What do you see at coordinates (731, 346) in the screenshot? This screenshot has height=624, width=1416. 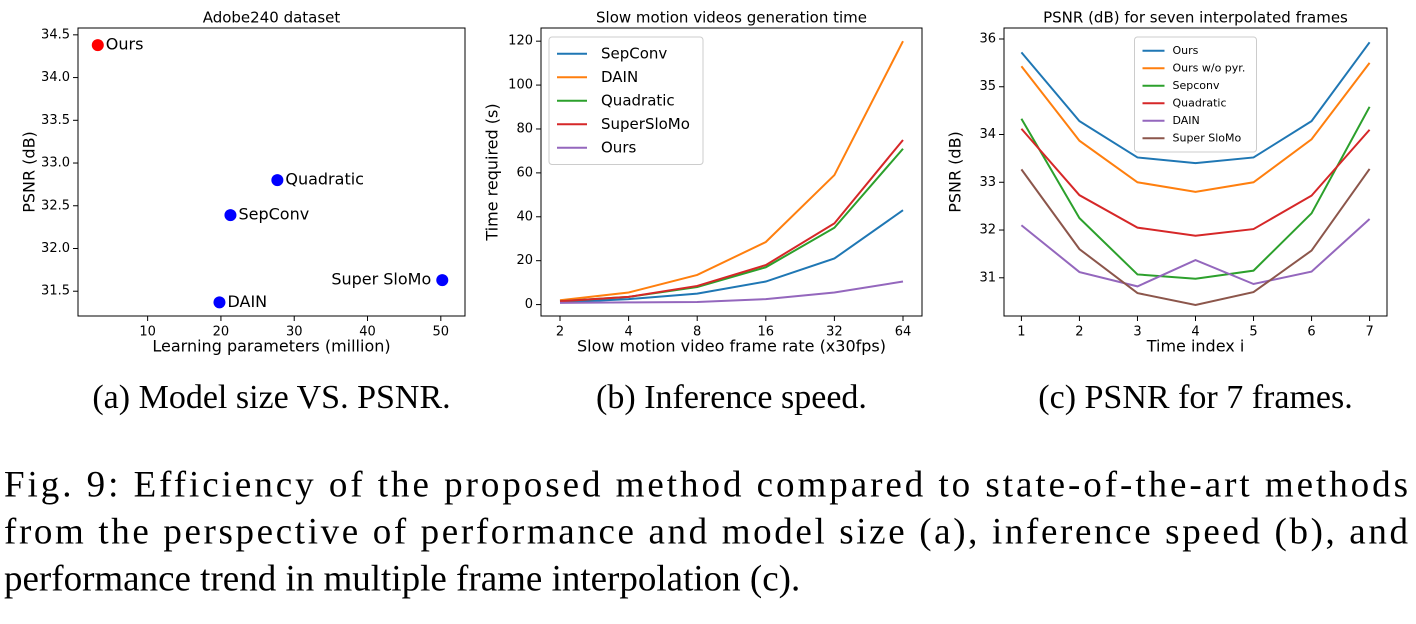 I see `x-axis-label: Slow motion video frame rate (x30fps)` at bounding box center [731, 346].